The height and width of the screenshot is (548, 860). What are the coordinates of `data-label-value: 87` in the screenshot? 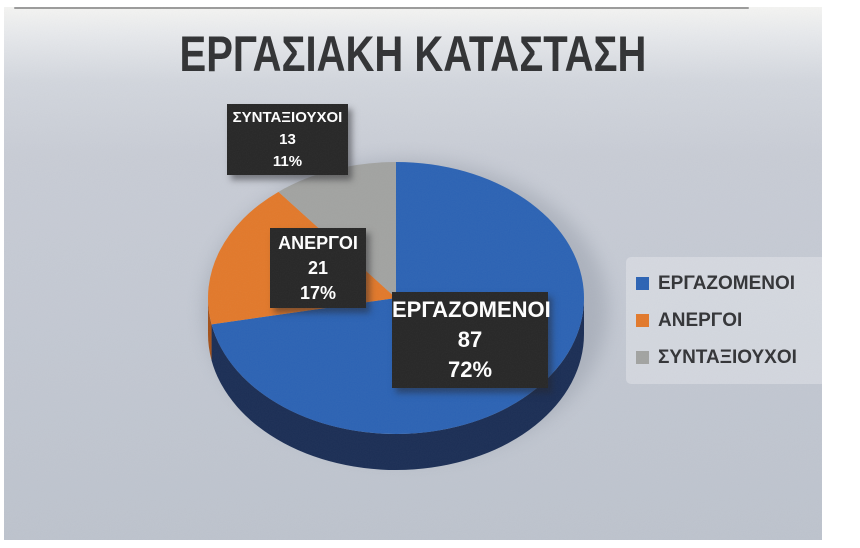 It's located at (470, 339).